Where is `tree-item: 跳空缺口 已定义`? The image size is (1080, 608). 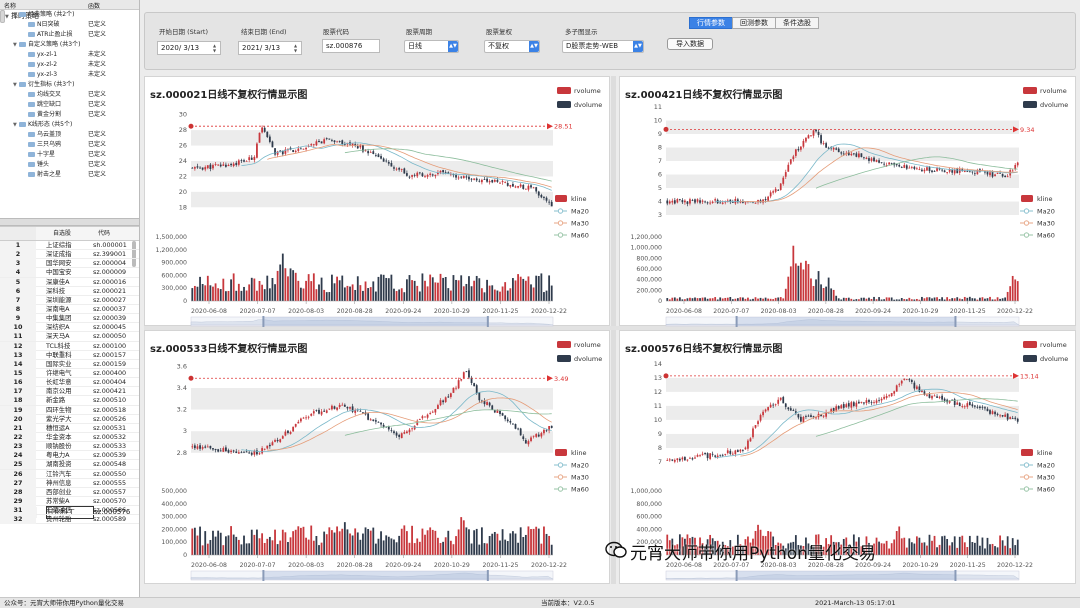
tree-item: 跳空缺口 已定义 is located at coordinates (69, 105).